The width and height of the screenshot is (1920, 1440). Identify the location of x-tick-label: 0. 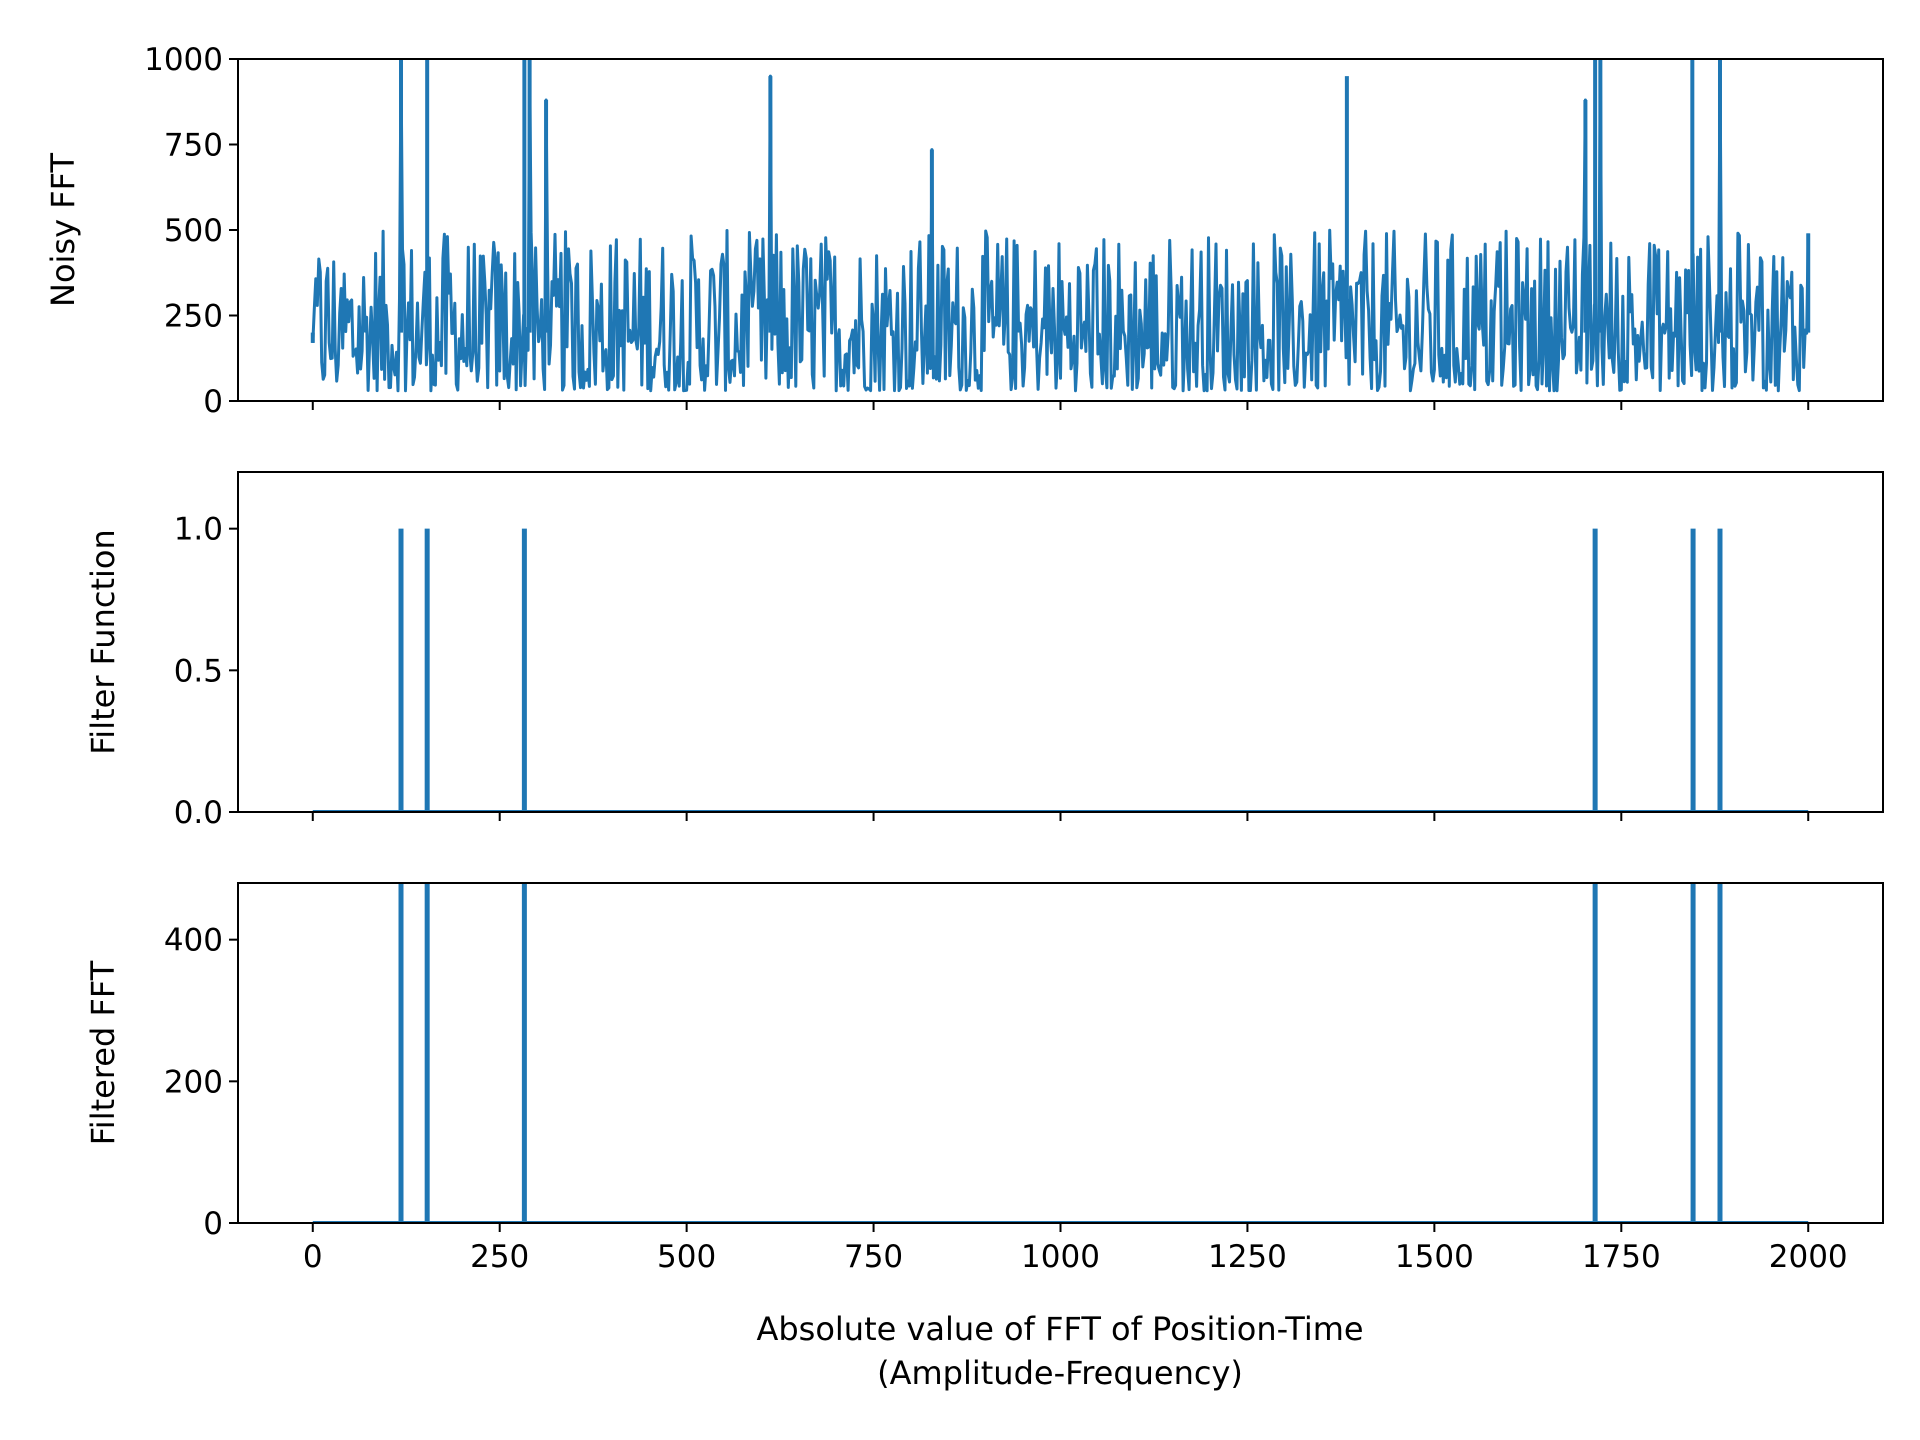
(313, 1257).